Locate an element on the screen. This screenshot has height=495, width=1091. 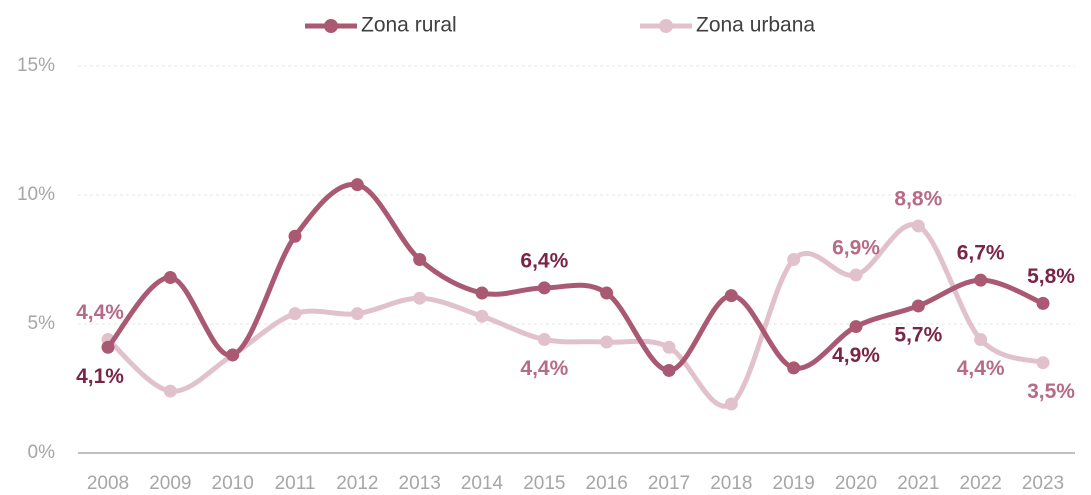
x-tick-label: 2011 is located at coordinates (295, 483).